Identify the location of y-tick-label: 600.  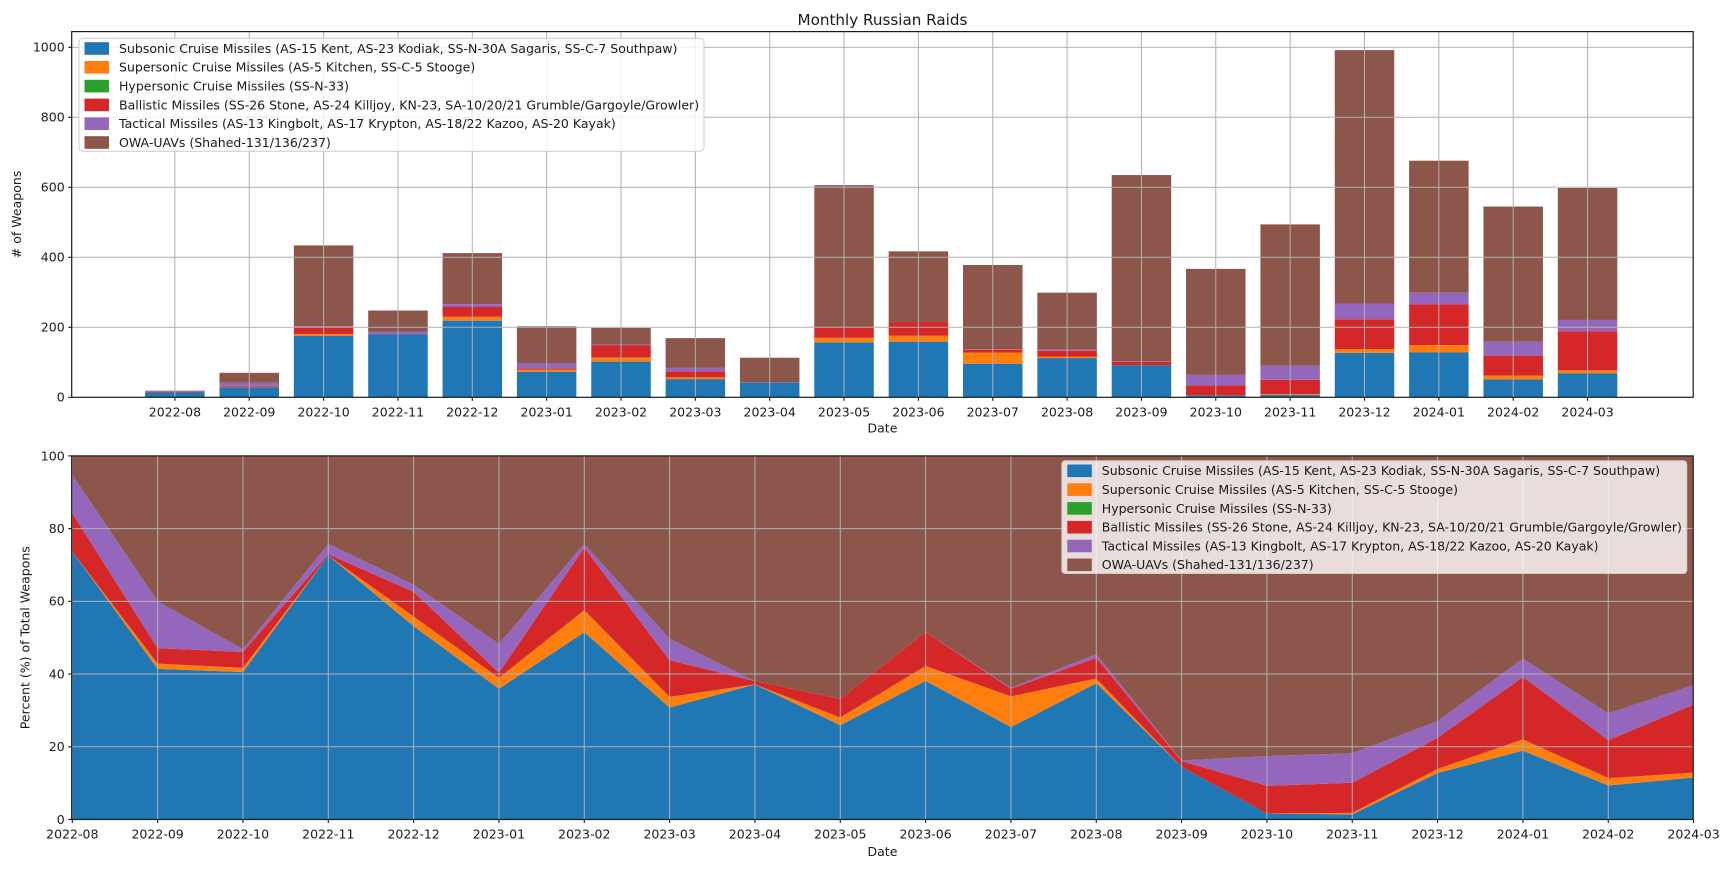
(53, 187).